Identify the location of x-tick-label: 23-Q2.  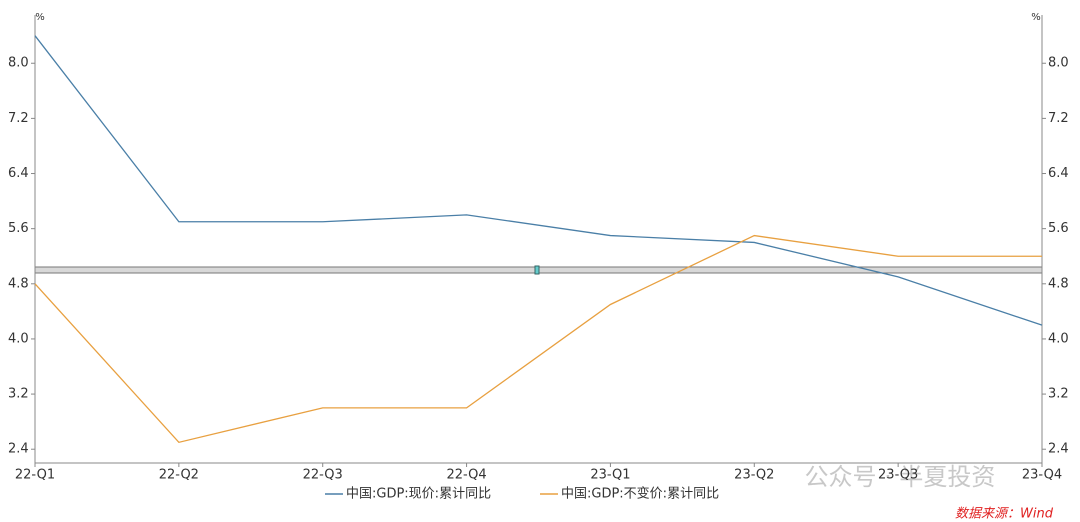
(754, 475).